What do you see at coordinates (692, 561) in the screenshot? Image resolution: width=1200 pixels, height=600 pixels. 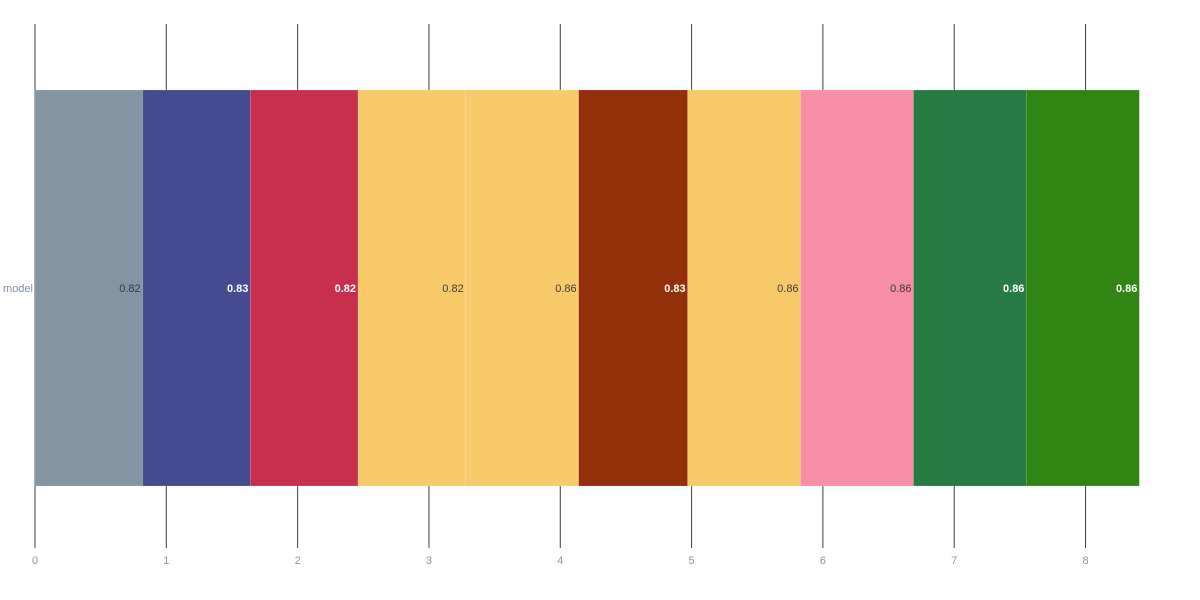 I see `x-tick-label: 5` at bounding box center [692, 561].